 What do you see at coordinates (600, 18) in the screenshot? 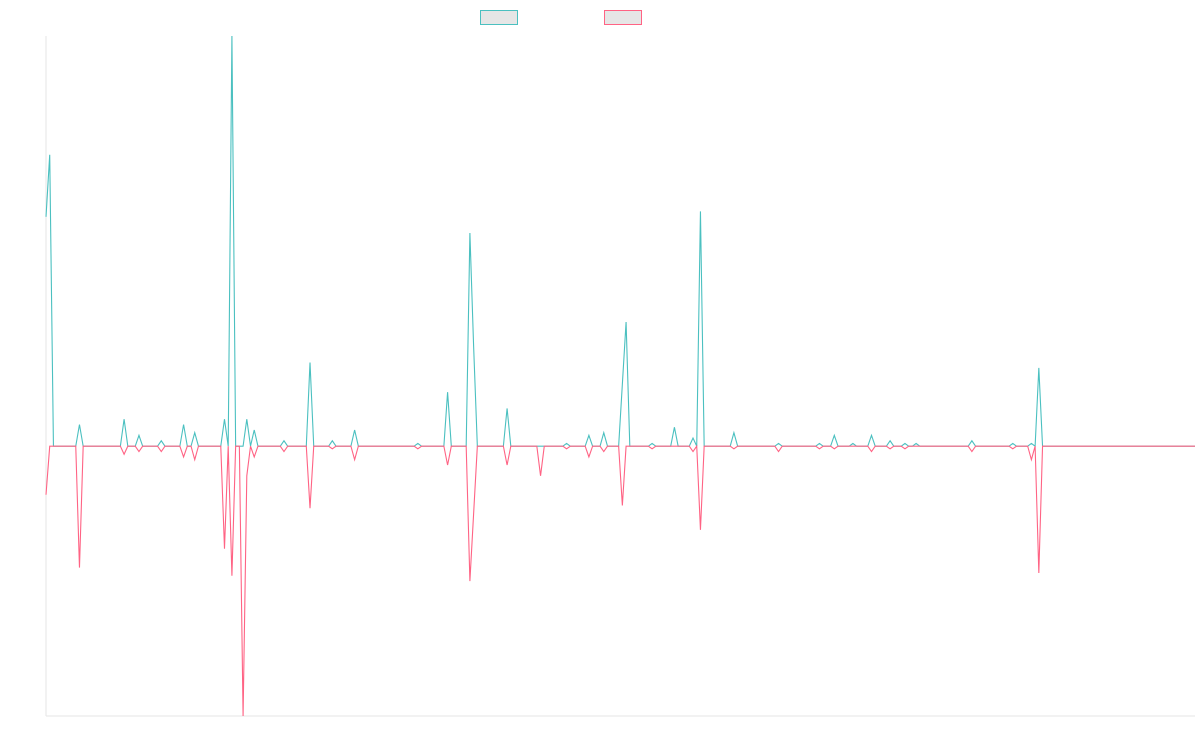
I see `chart-legend` at bounding box center [600, 18].